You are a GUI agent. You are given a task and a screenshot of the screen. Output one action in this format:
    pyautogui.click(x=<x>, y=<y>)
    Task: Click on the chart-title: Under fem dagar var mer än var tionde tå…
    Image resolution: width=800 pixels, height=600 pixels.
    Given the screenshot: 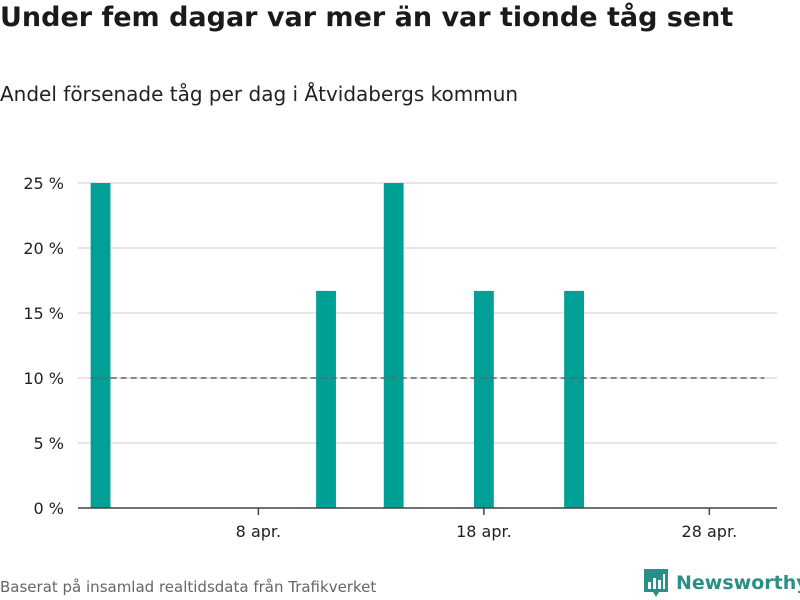 What is the action you would take?
    pyautogui.click(x=367, y=17)
    